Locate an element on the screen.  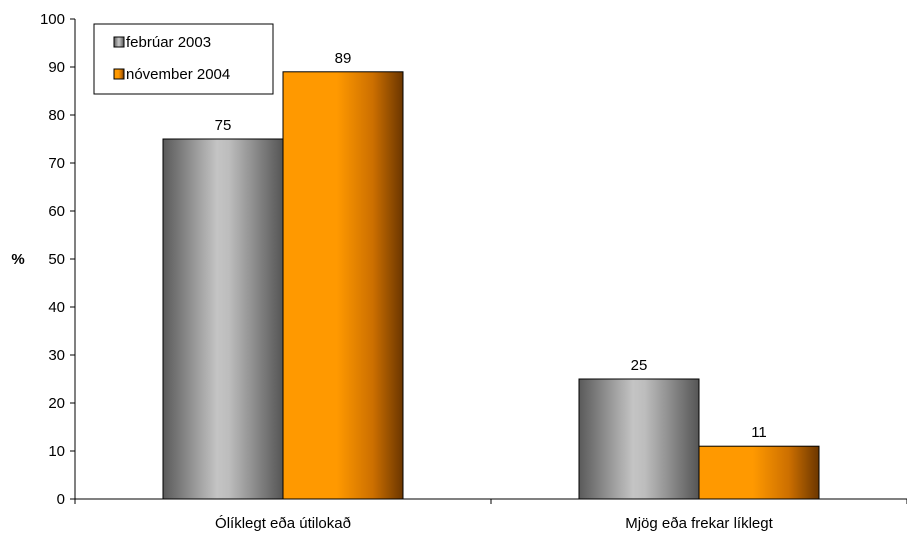
bar-series1-cat2 is located at coordinates (639, 439).